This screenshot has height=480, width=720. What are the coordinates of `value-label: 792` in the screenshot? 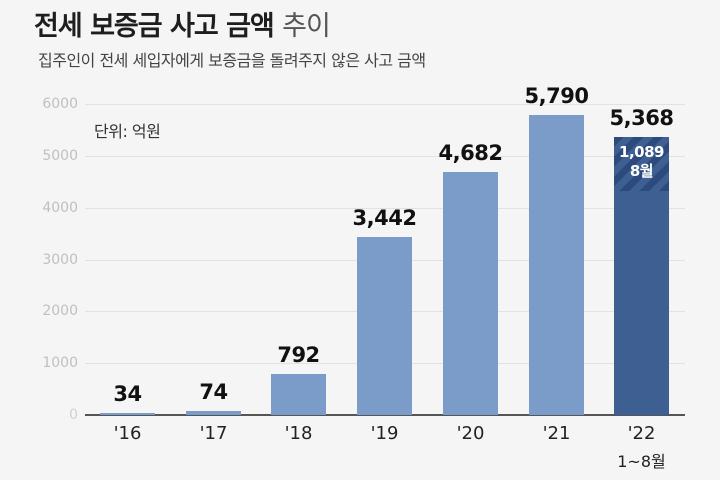 It's located at (298, 355).